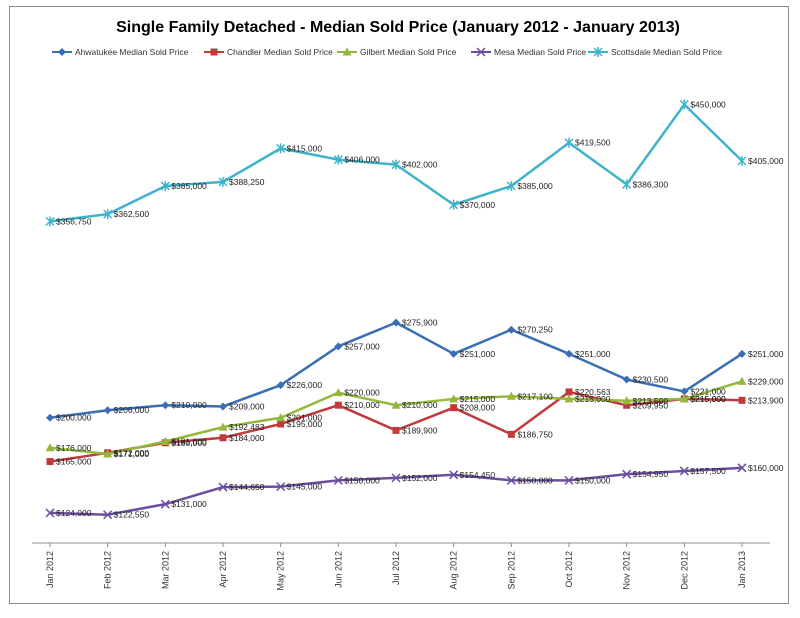 The width and height of the screenshot is (800, 618). I want to click on series-line, so click(396, 418).